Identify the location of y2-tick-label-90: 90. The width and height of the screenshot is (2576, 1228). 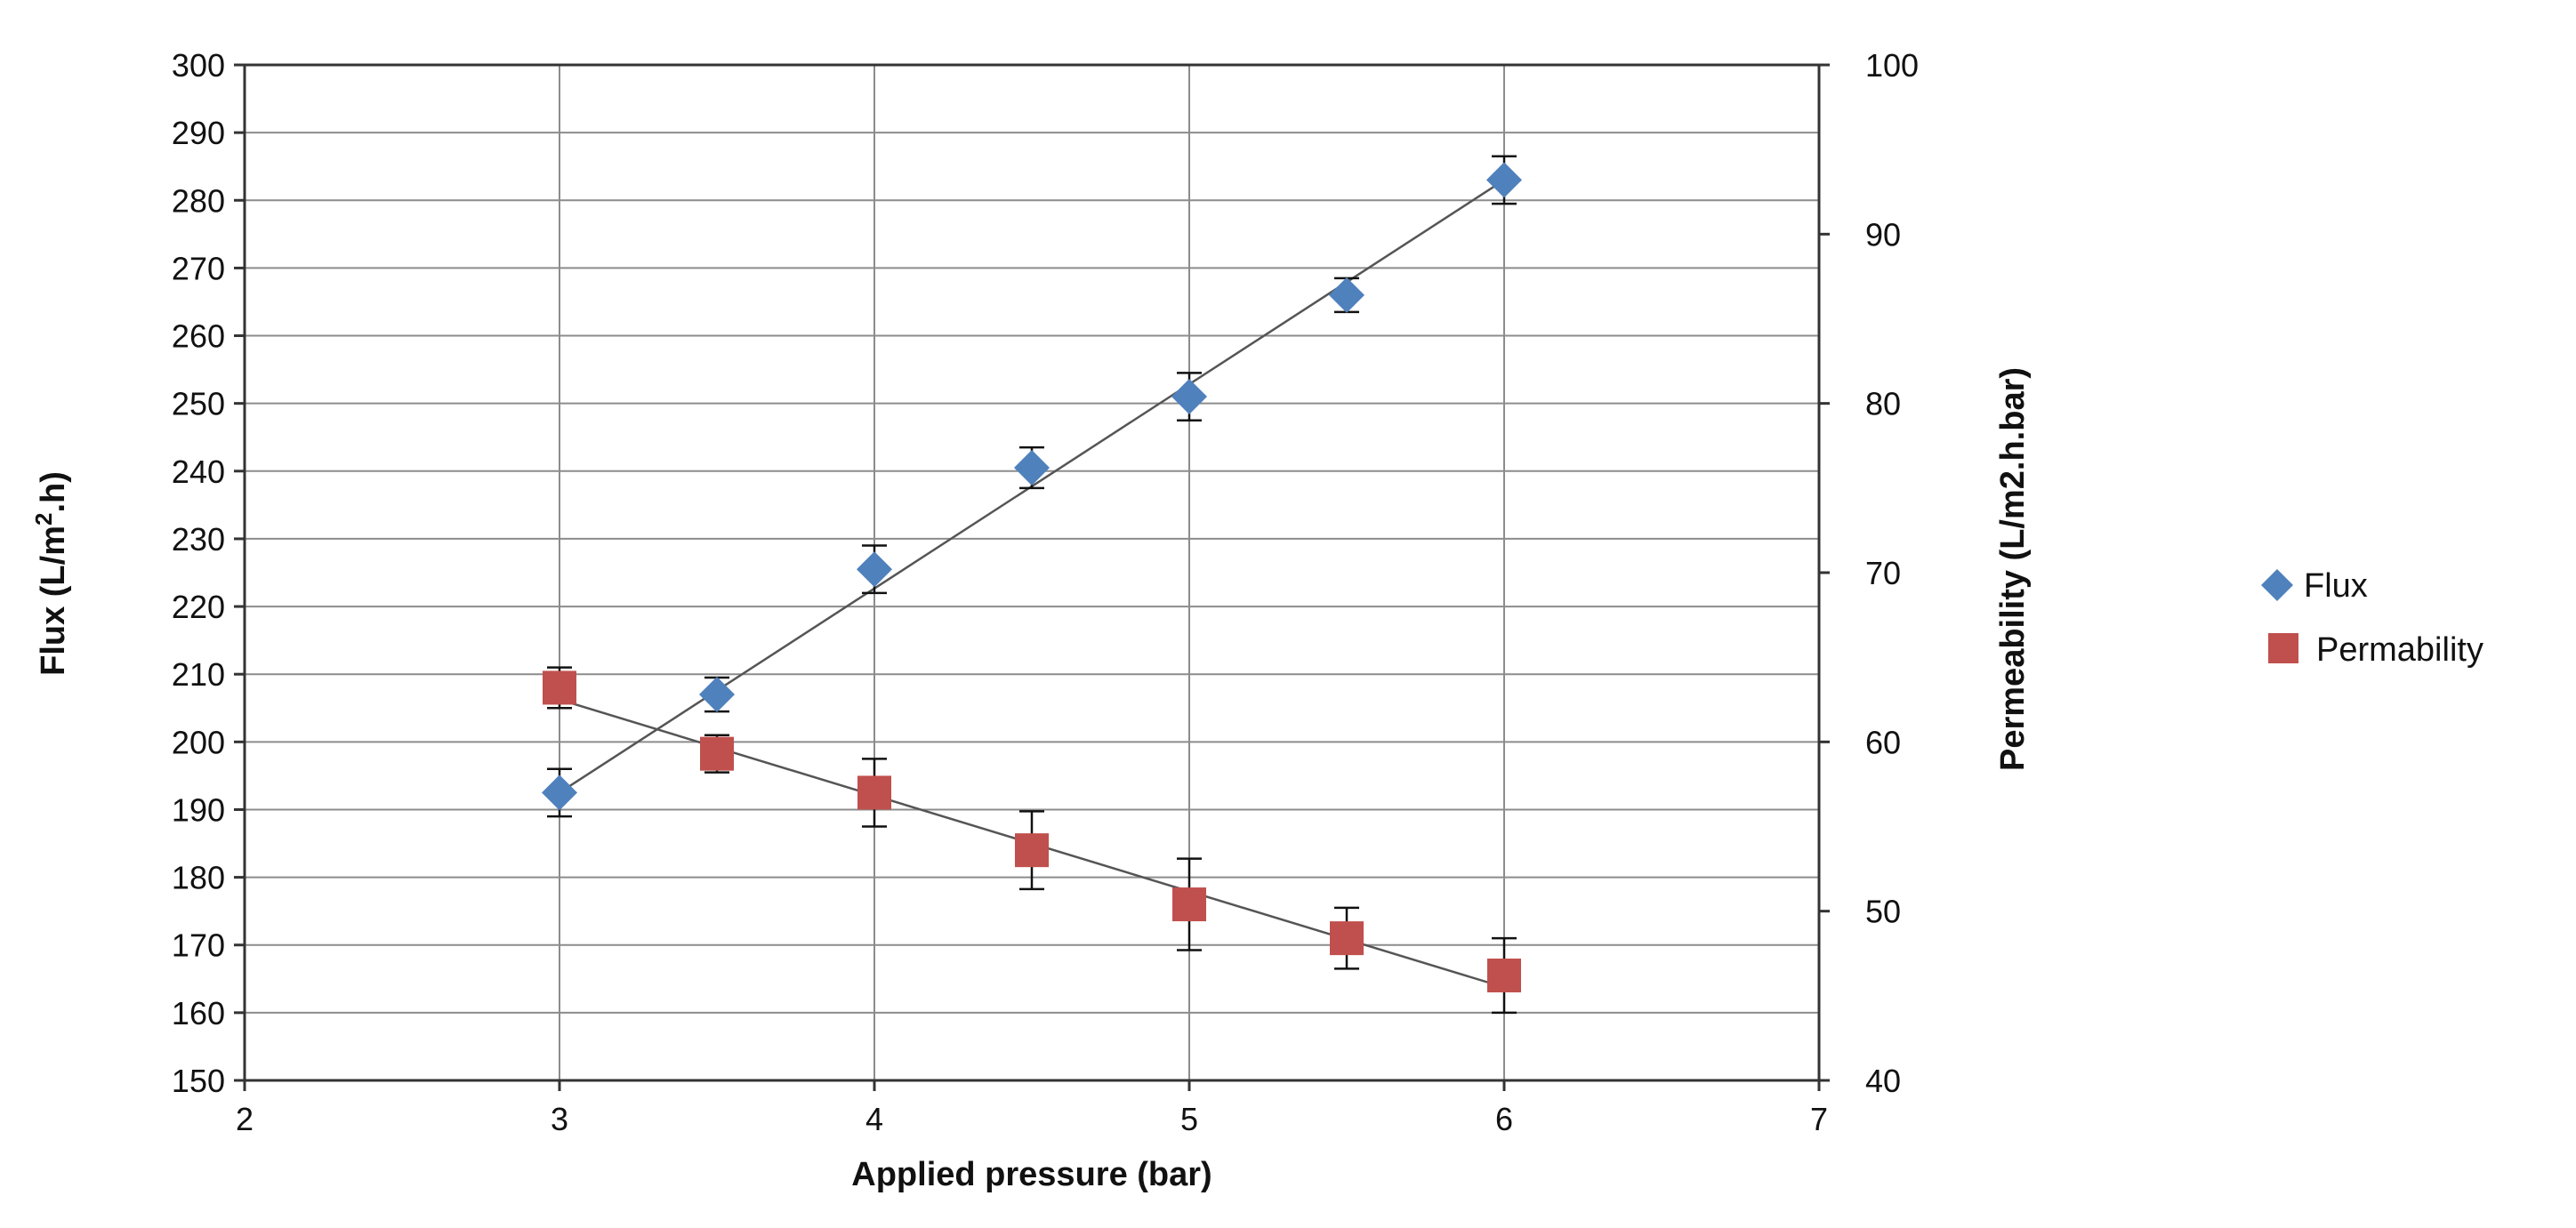
(1883, 234).